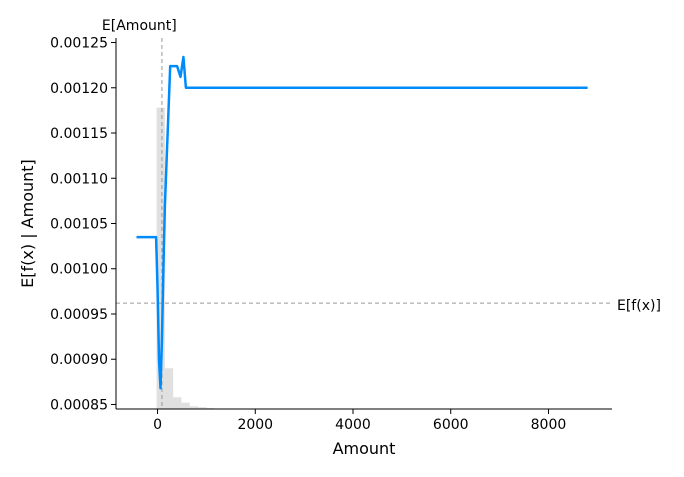 This screenshot has height=477, width=684. I want to click on y-tick-label: 0.00100, so click(79, 270).